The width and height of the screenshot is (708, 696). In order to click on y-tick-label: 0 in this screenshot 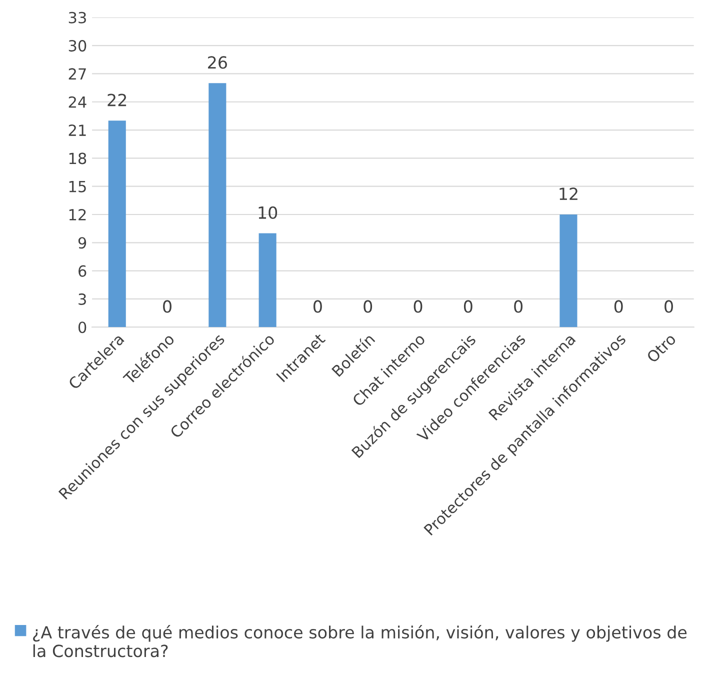, I will do `click(82, 328)`.